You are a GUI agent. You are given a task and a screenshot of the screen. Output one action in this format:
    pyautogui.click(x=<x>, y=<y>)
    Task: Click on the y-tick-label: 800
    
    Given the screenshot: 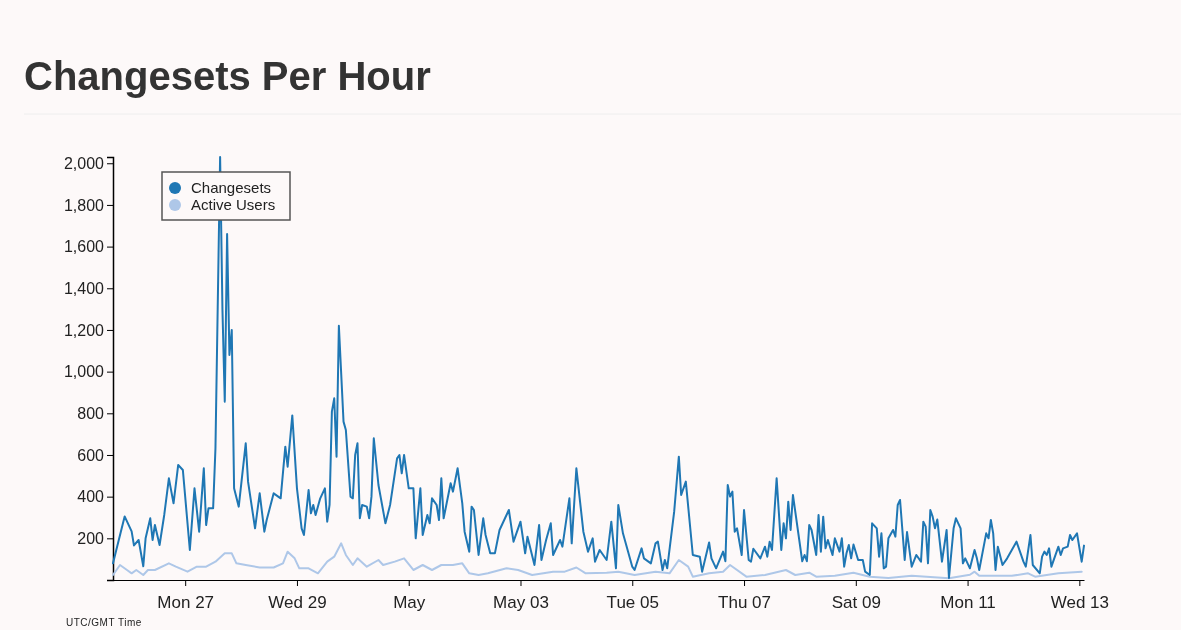 What is the action you would take?
    pyautogui.click(x=91, y=413)
    